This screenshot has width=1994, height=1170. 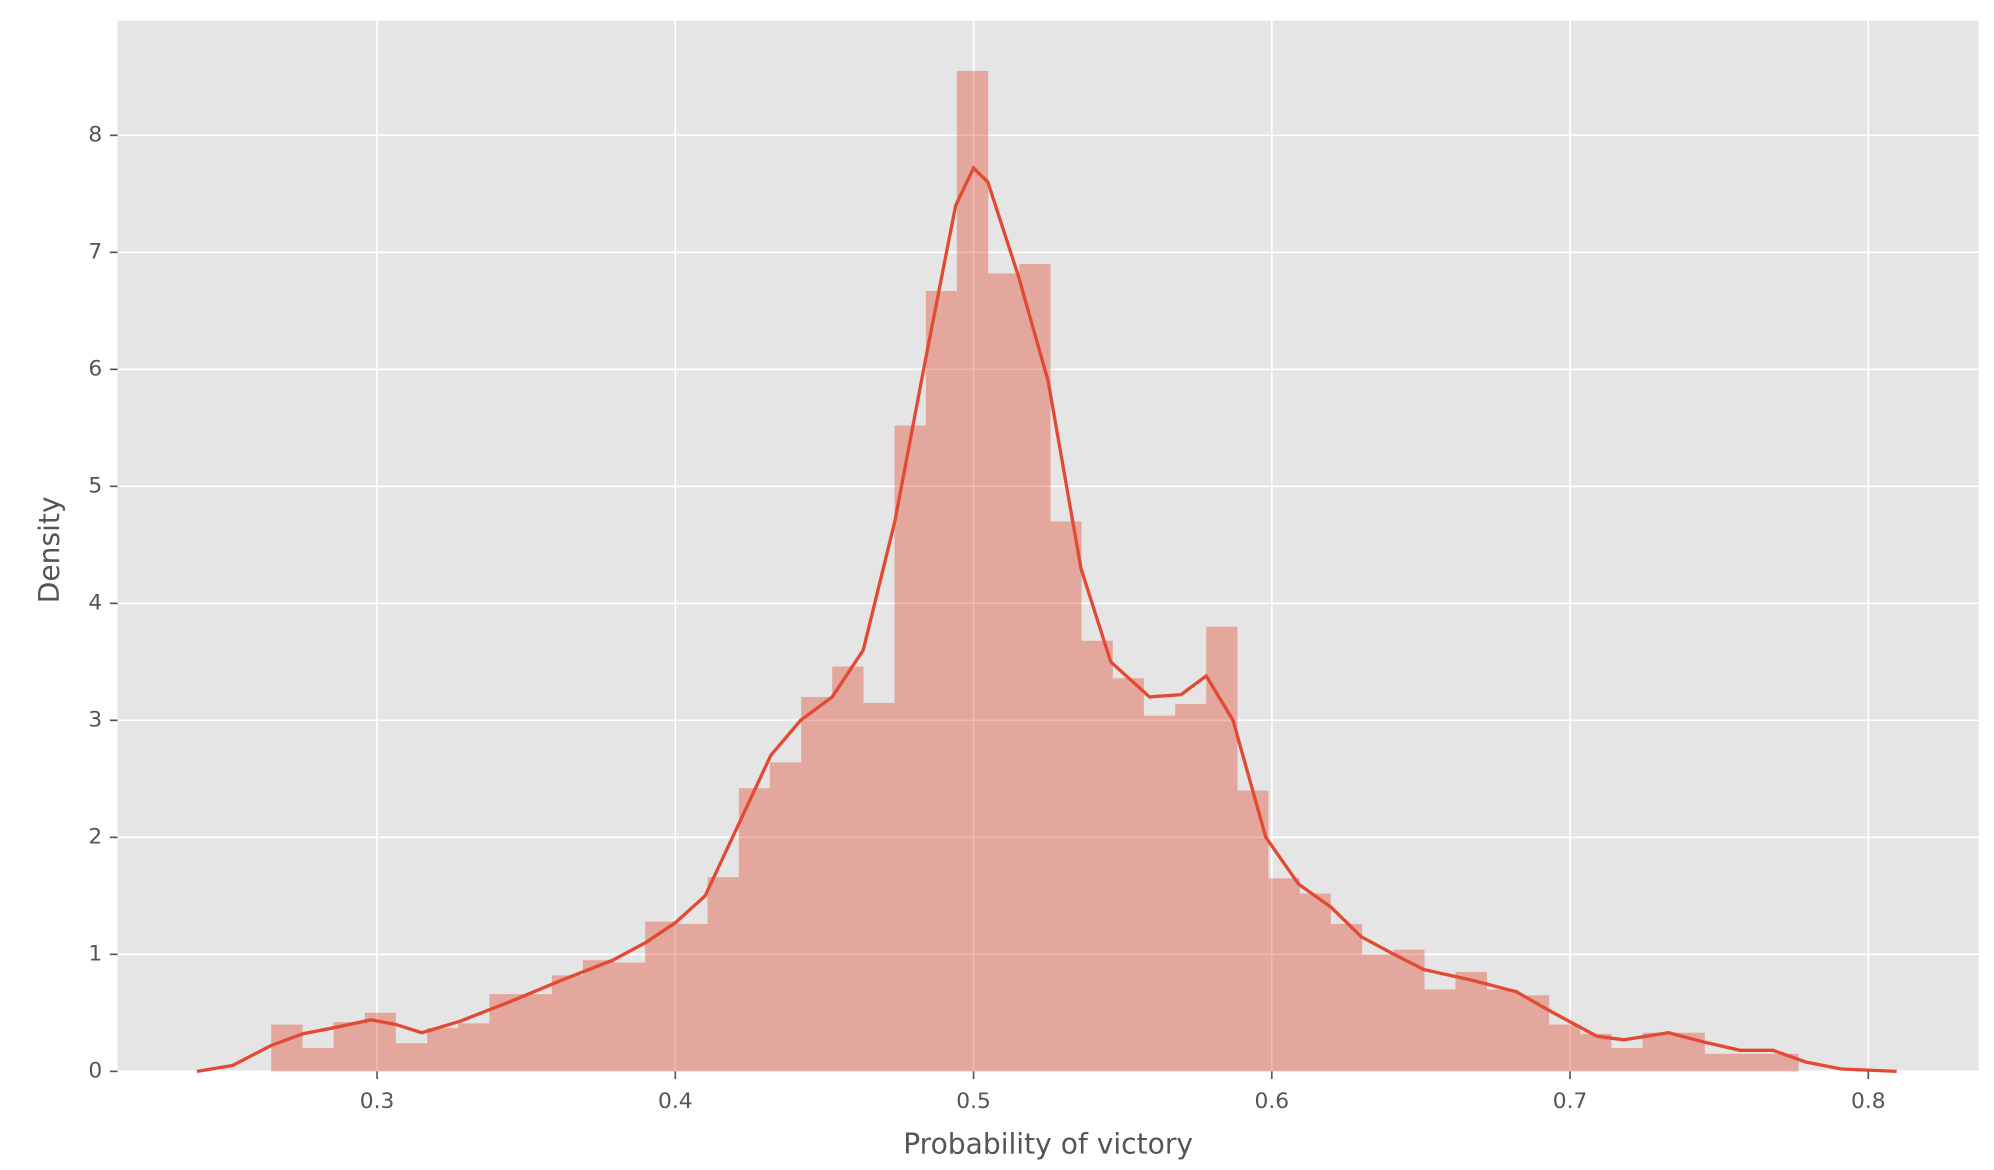 What do you see at coordinates (973, 1101) in the screenshot?
I see `x-tick-label: 0.5` at bounding box center [973, 1101].